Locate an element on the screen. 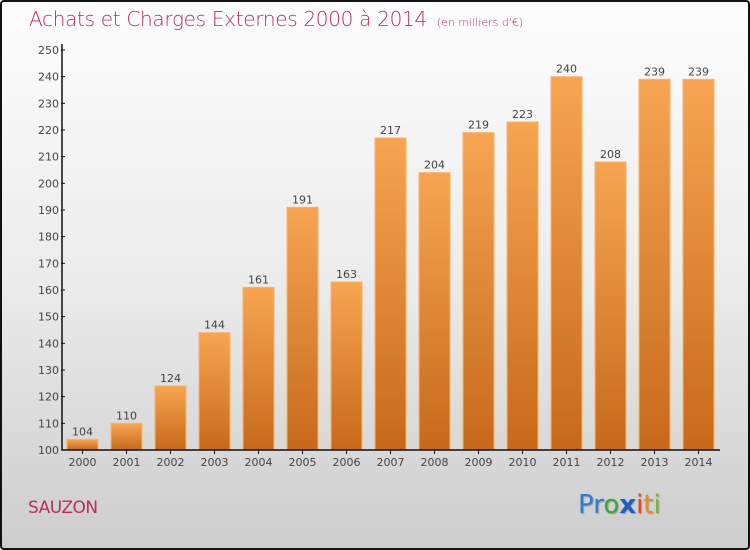 Image resolution: width=750 pixels, height=550 pixels. y-tick-label-180: 180 is located at coordinates (48, 237).